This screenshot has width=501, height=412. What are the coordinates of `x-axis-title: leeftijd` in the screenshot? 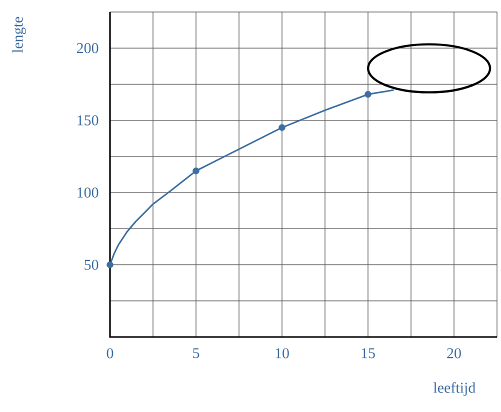 It's located at (454, 389).